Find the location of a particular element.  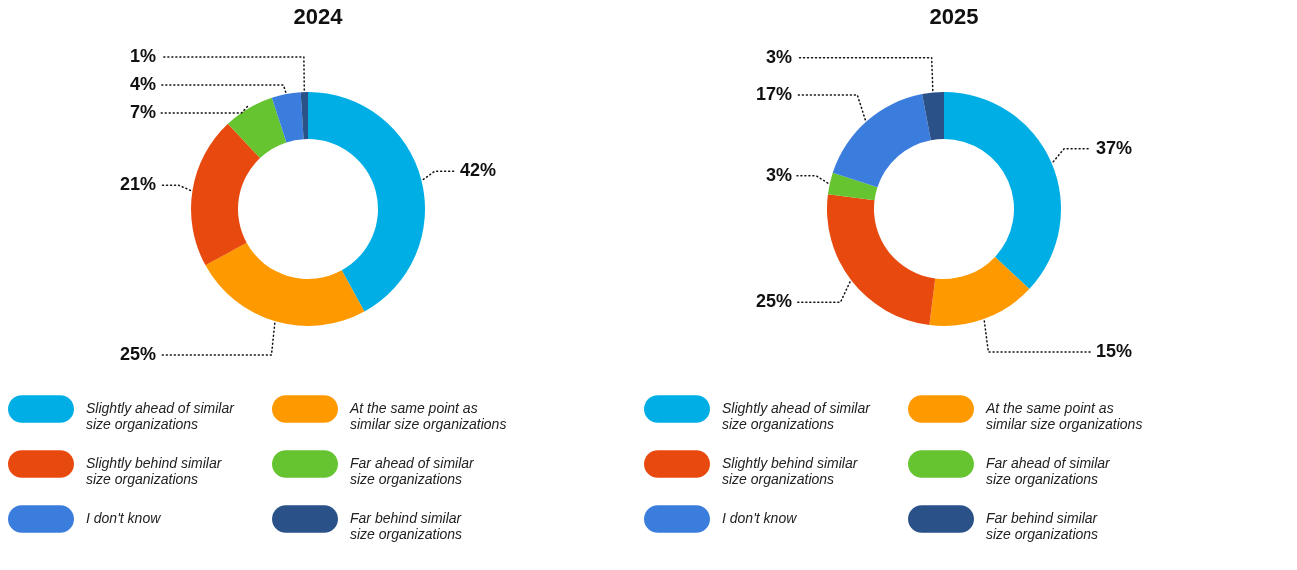

data-label: 7% is located at coordinates (142, 112).